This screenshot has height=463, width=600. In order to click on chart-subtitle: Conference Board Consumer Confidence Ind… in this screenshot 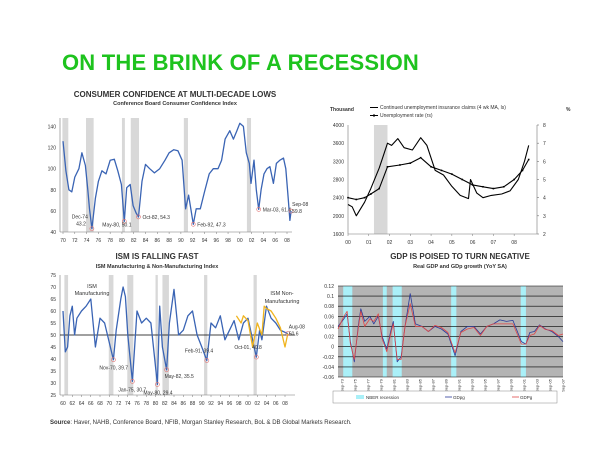, I will do `click(175, 104)`.